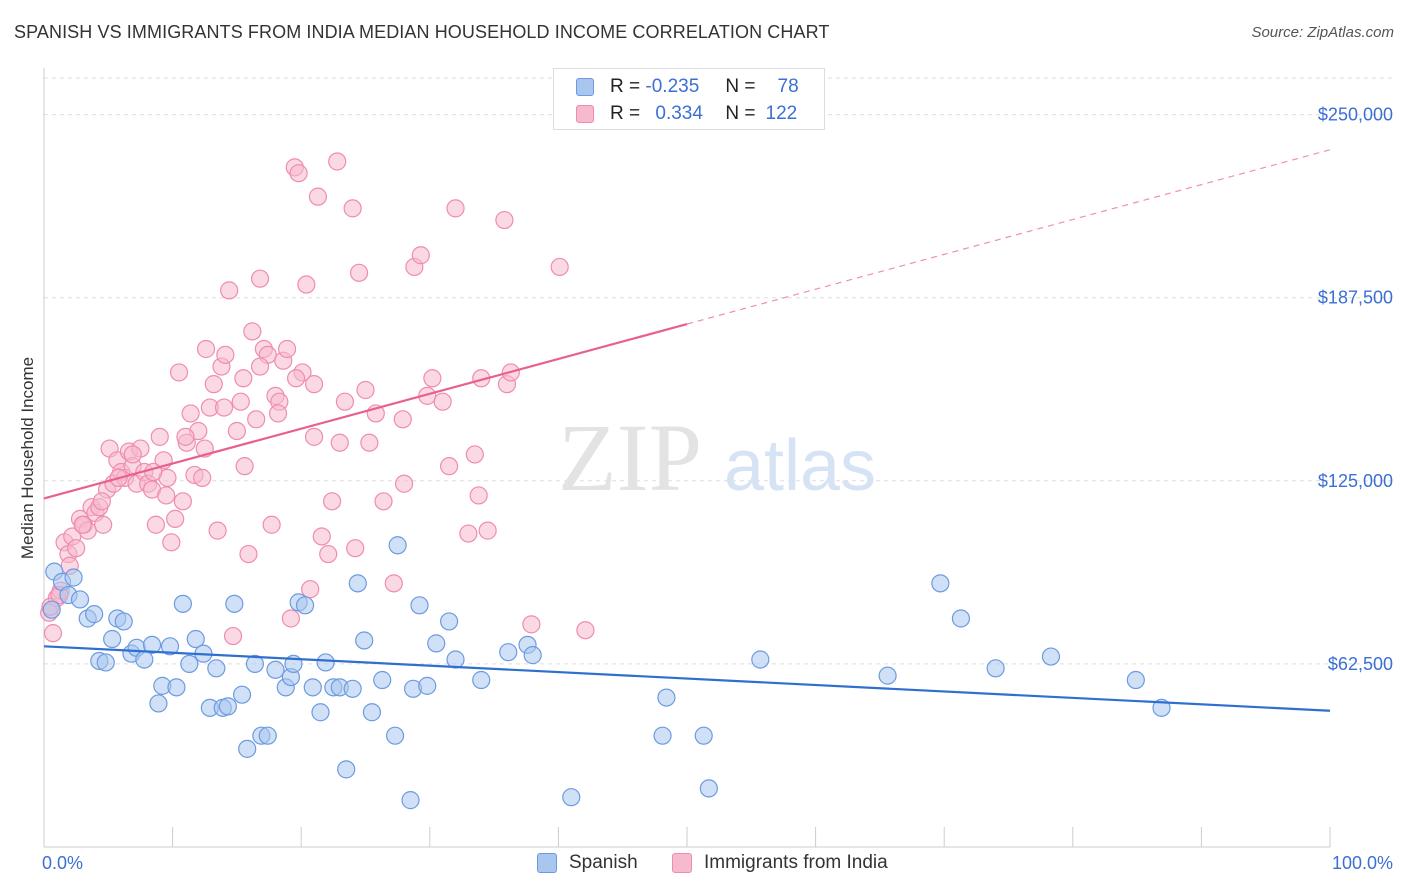 This screenshot has height=892, width=1406. I want to click on correlation-legend: R = -0.235 N = 78 R = 0.334 N = 122, so click(689, 99).